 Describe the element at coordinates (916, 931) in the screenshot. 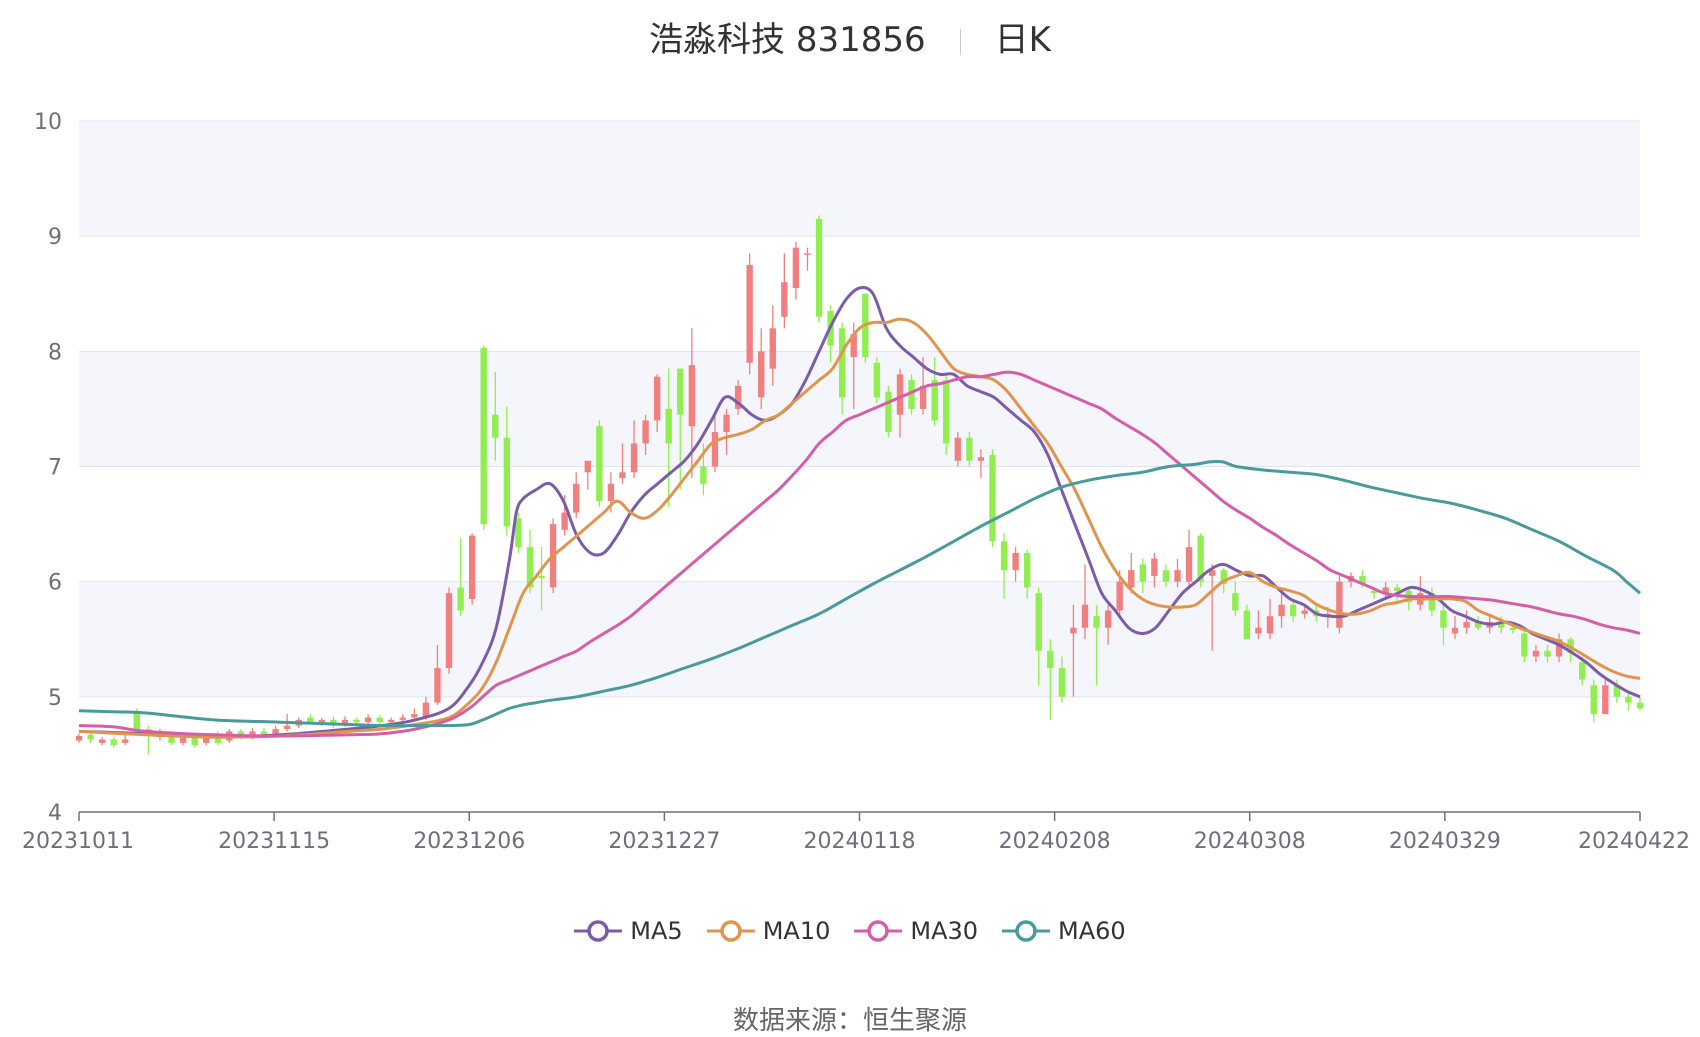

I see `legend-item-ma30: MA30` at that location.